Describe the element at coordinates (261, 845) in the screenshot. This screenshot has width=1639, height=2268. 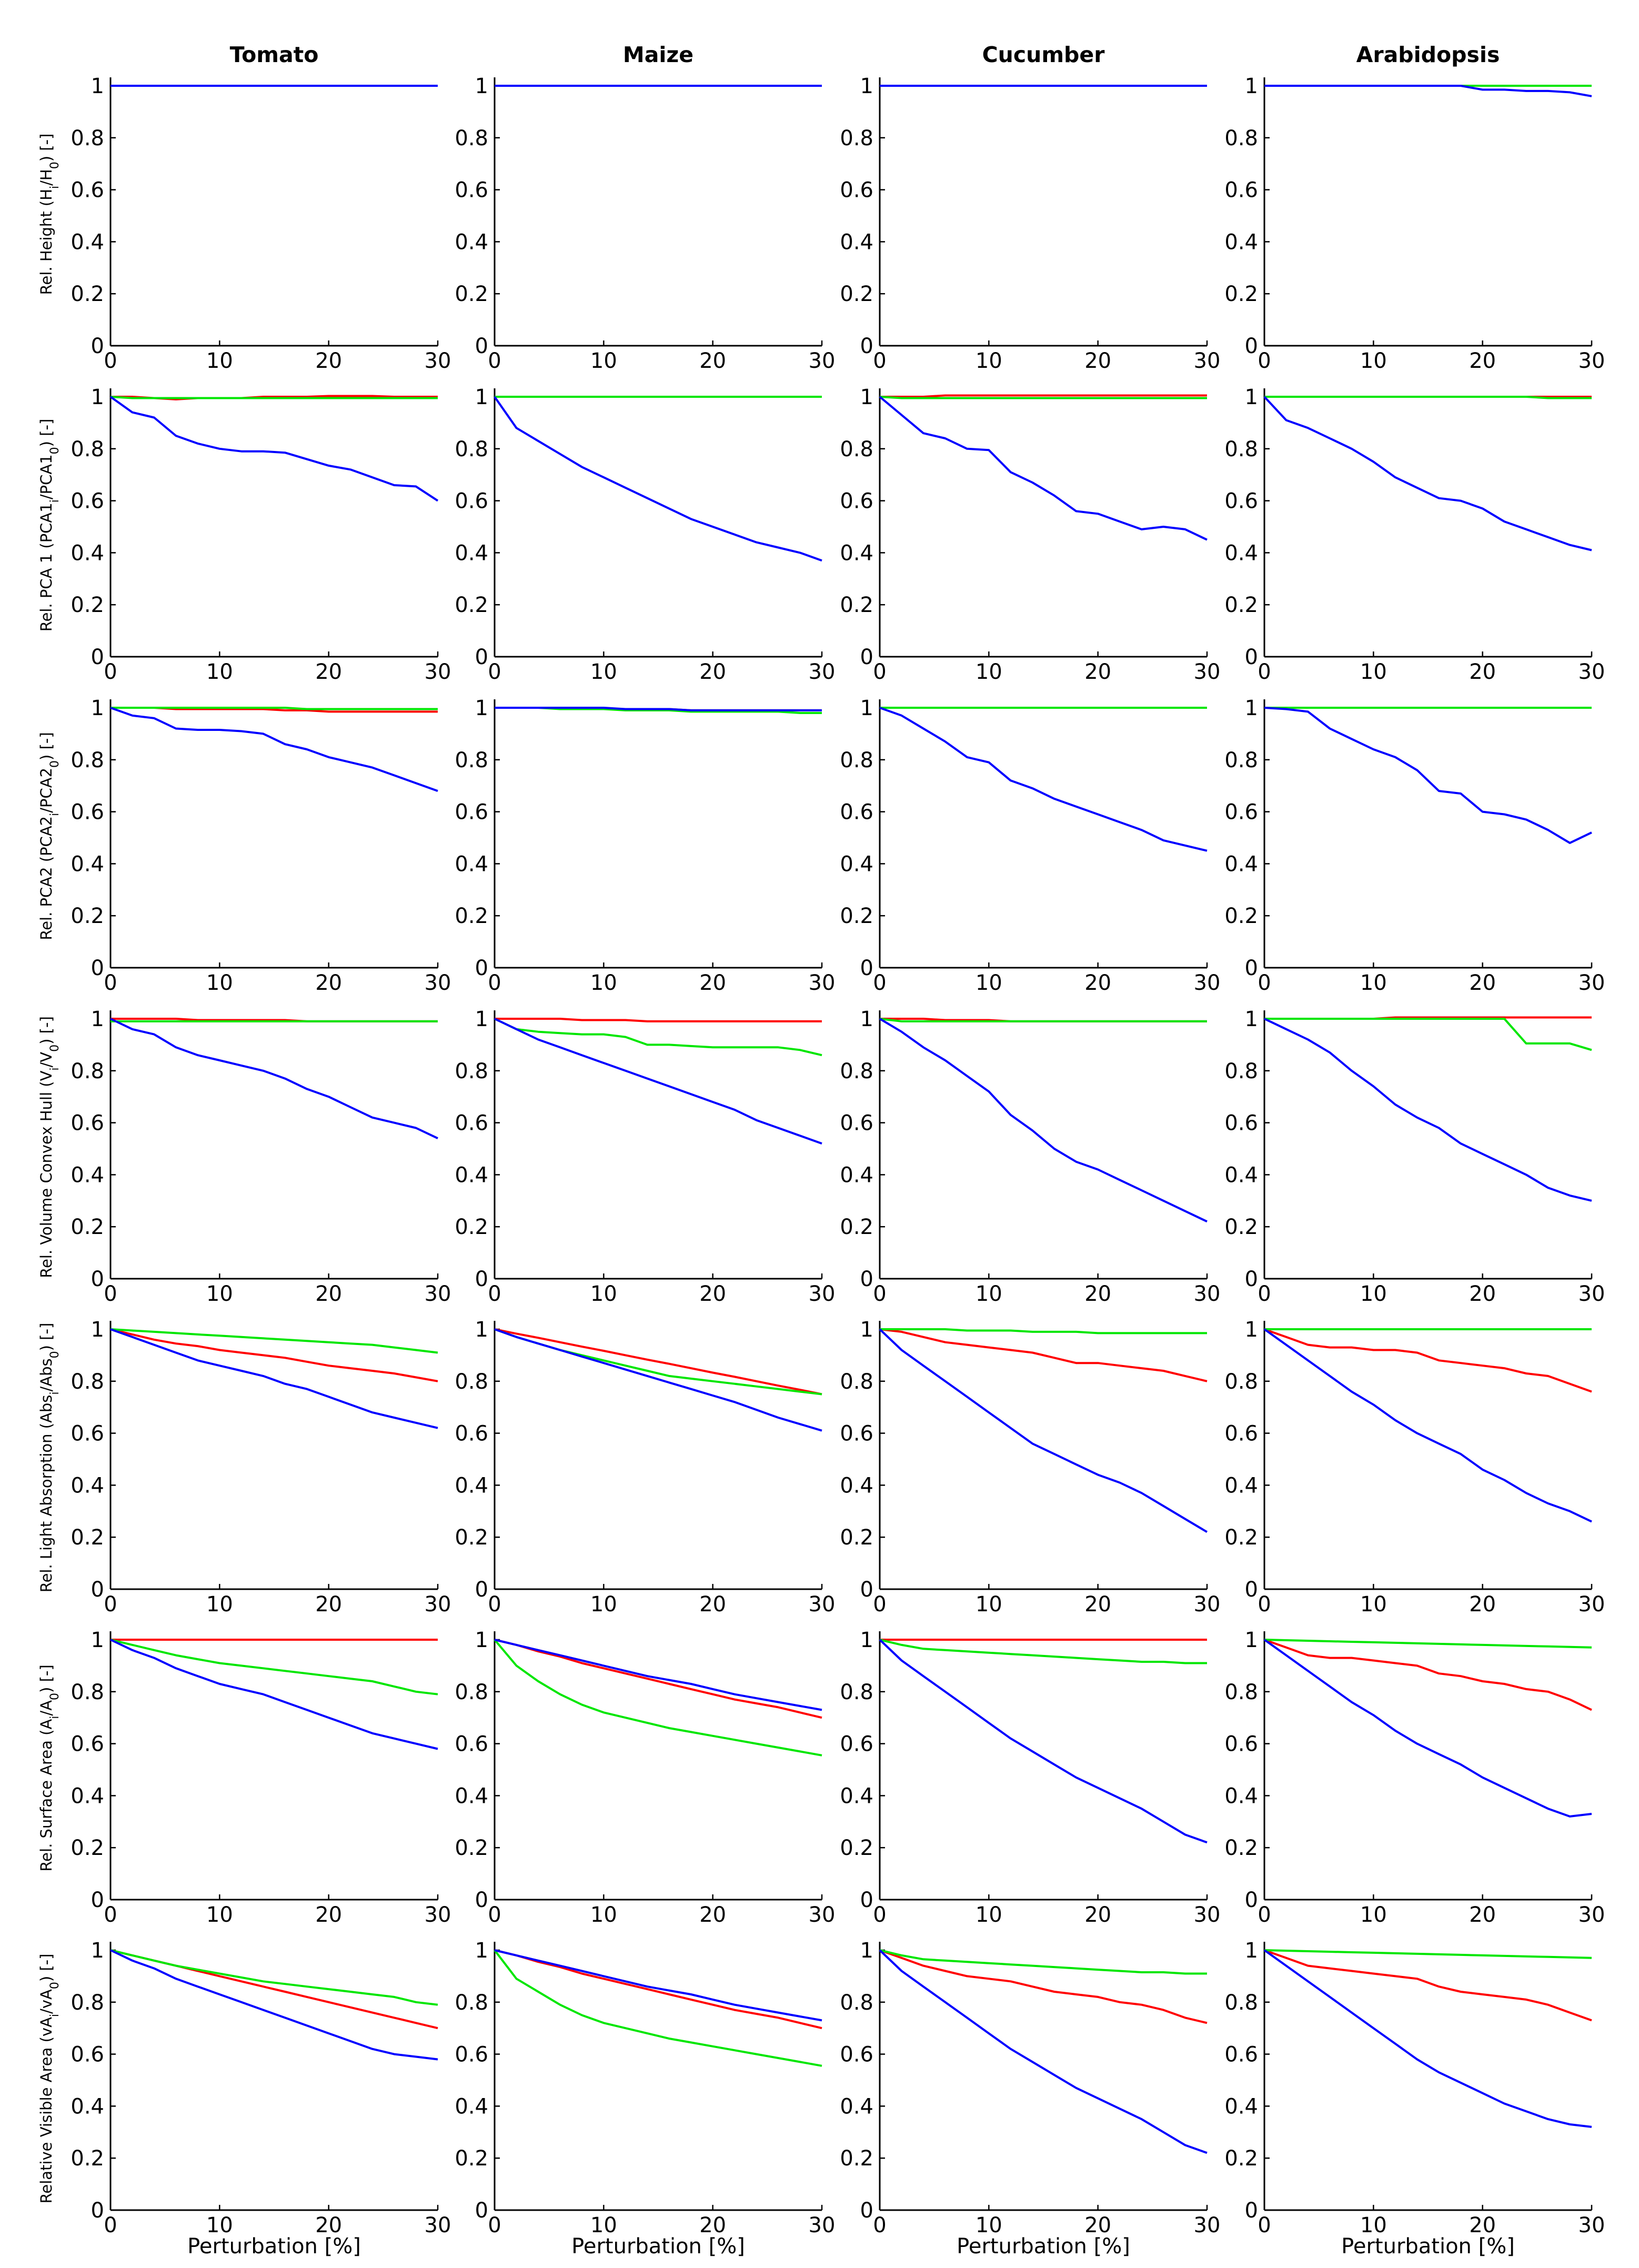
I see `panel-r3-c1: 00.20.40.60.810 10 20 30` at that location.